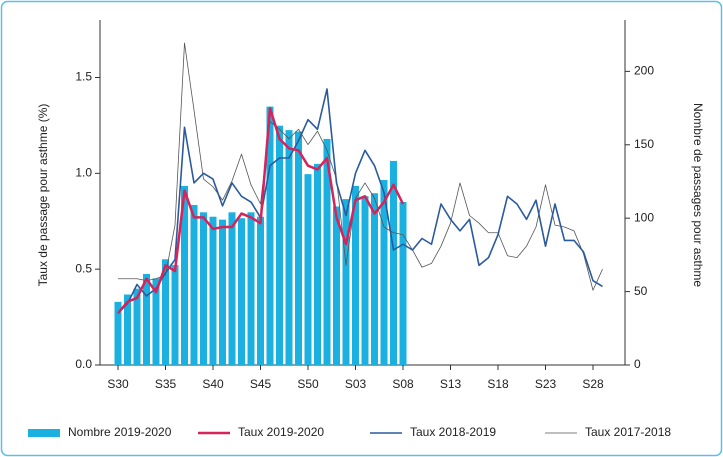 The image size is (723, 457). I want to click on x-tick-label: S08, so click(403, 384).